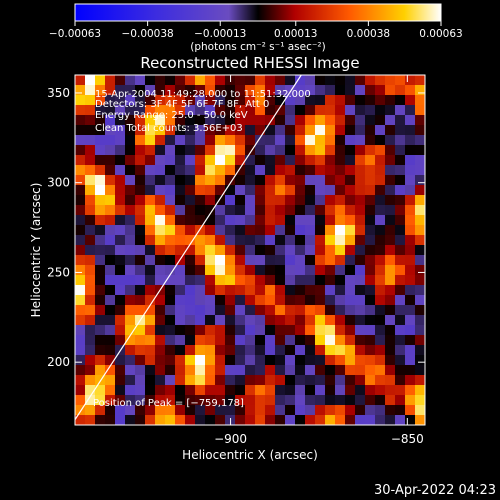  What do you see at coordinates (58, 272) in the screenshot?
I see `y-tick-label: 250` at bounding box center [58, 272].